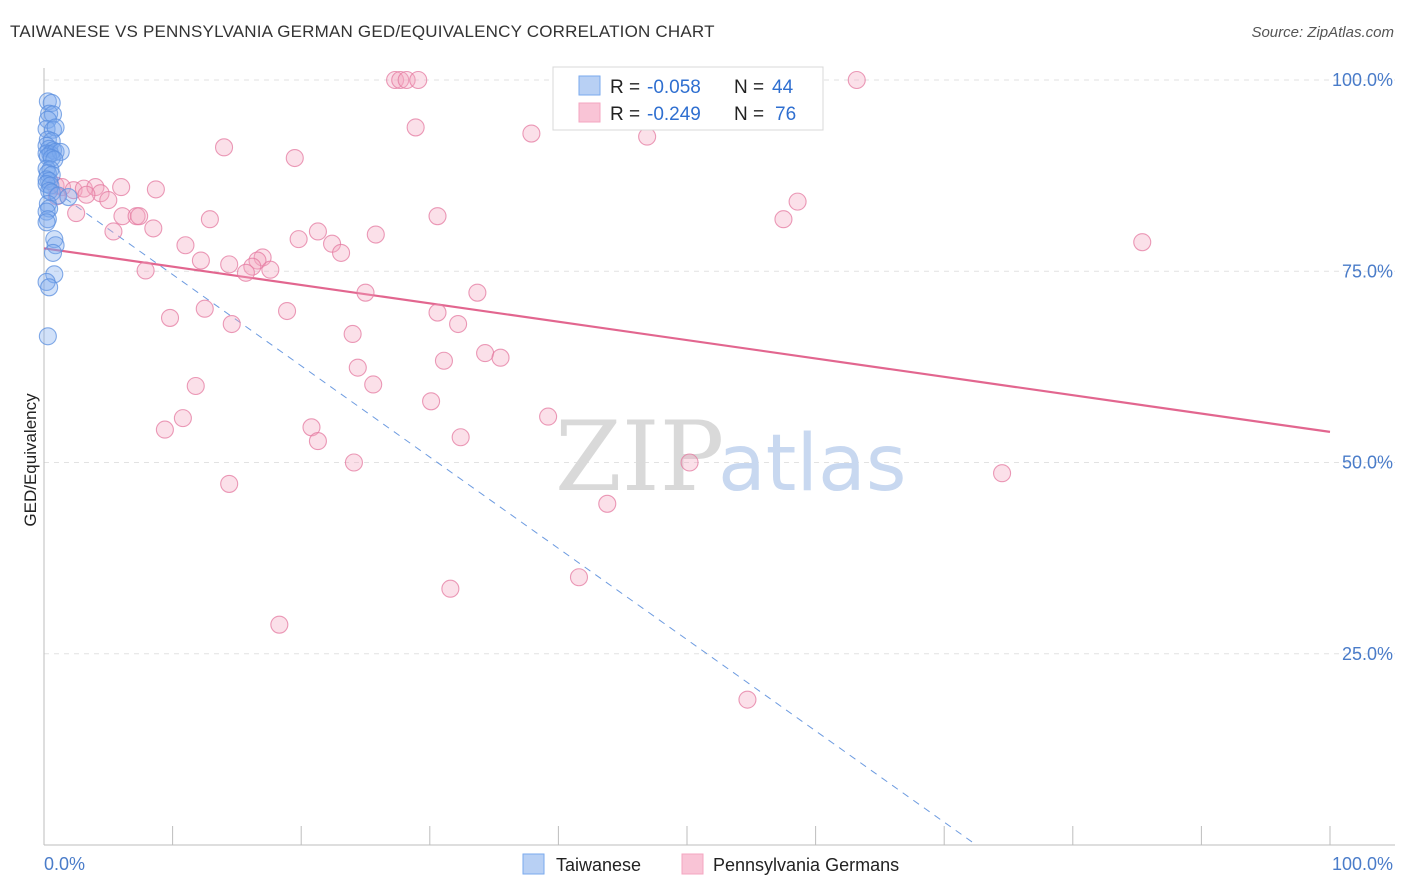 The image size is (1406, 892). I want to click on legend-n-label-2: N =, so click(749, 114).